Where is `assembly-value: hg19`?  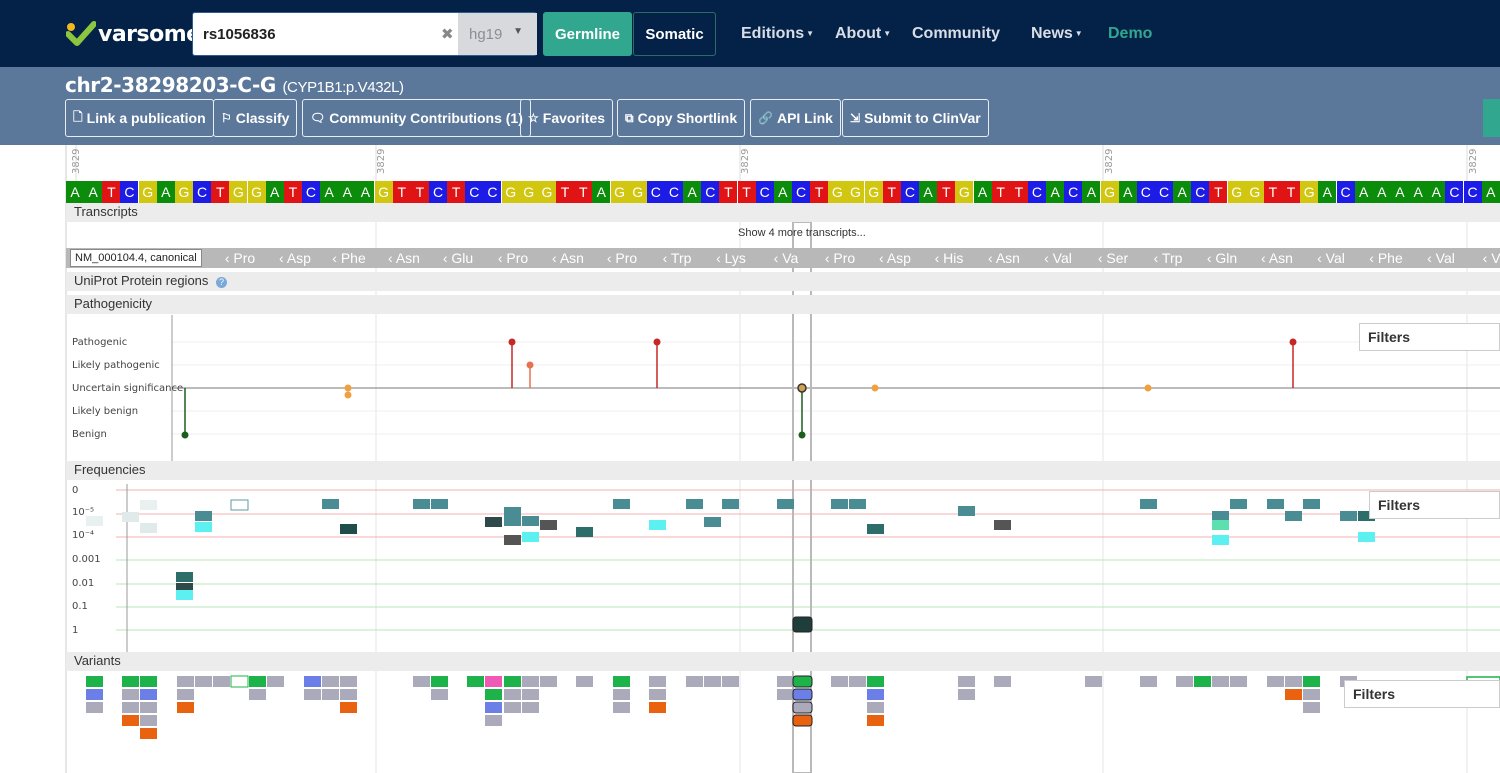 assembly-value: hg19 is located at coordinates (486, 34).